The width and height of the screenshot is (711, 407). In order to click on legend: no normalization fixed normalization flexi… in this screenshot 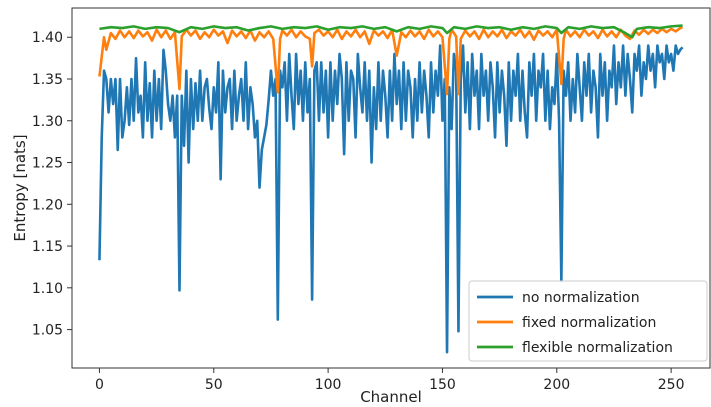, I will do `click(588, 321)`.